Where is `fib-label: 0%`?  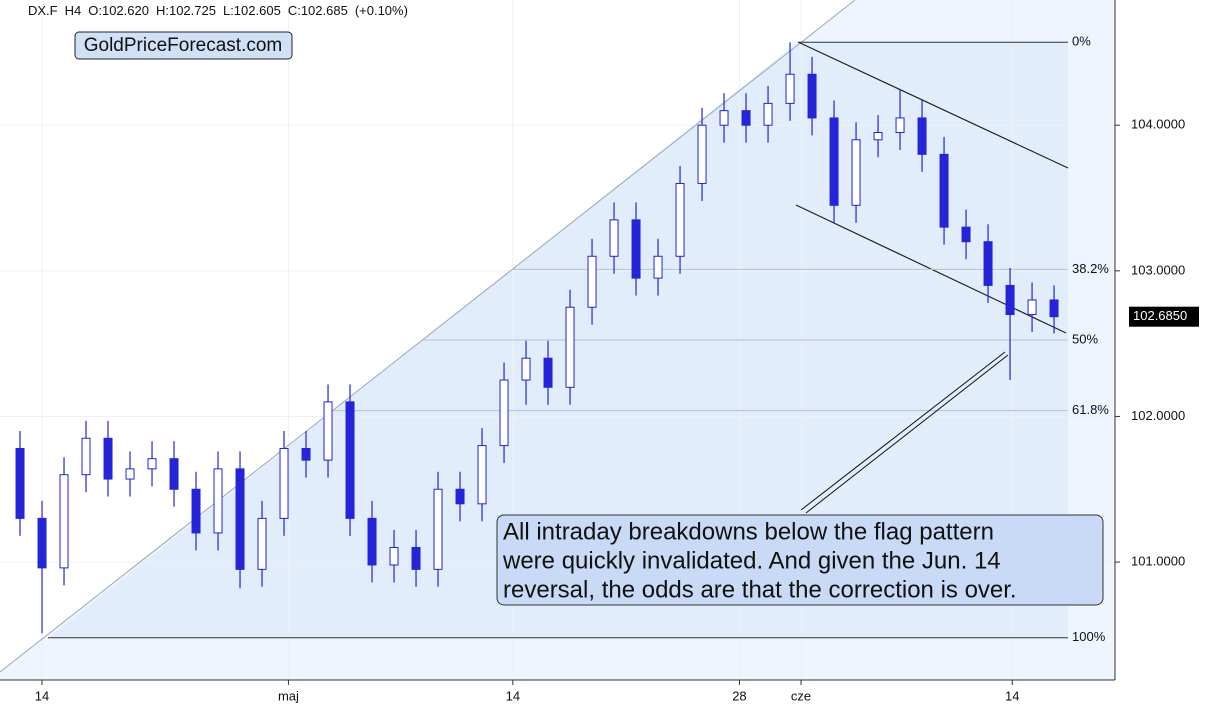 fib-label: 0% is located at coordinates (1081, 41).